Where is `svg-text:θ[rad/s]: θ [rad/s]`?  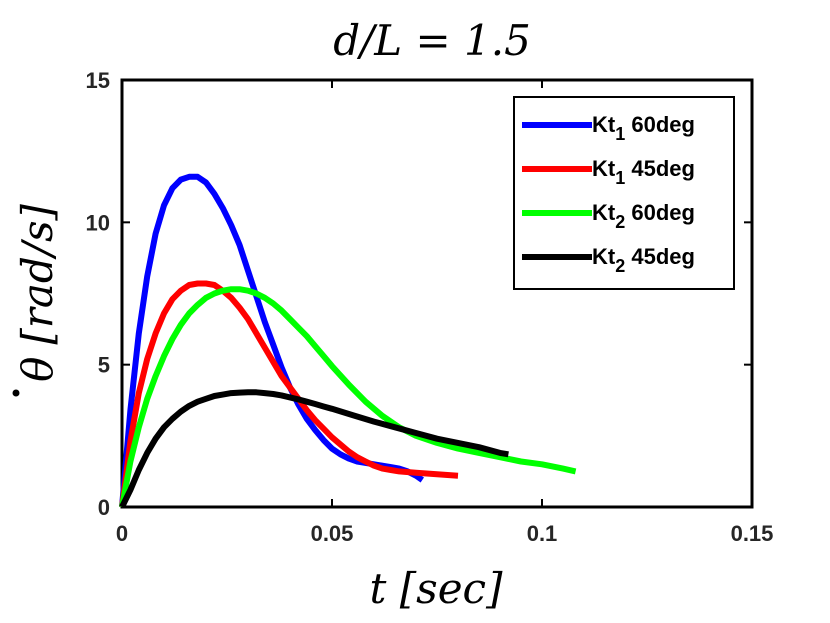
svg-text:θ[rad/s]: θ [rad/s] is located at coordinates (37, 293).